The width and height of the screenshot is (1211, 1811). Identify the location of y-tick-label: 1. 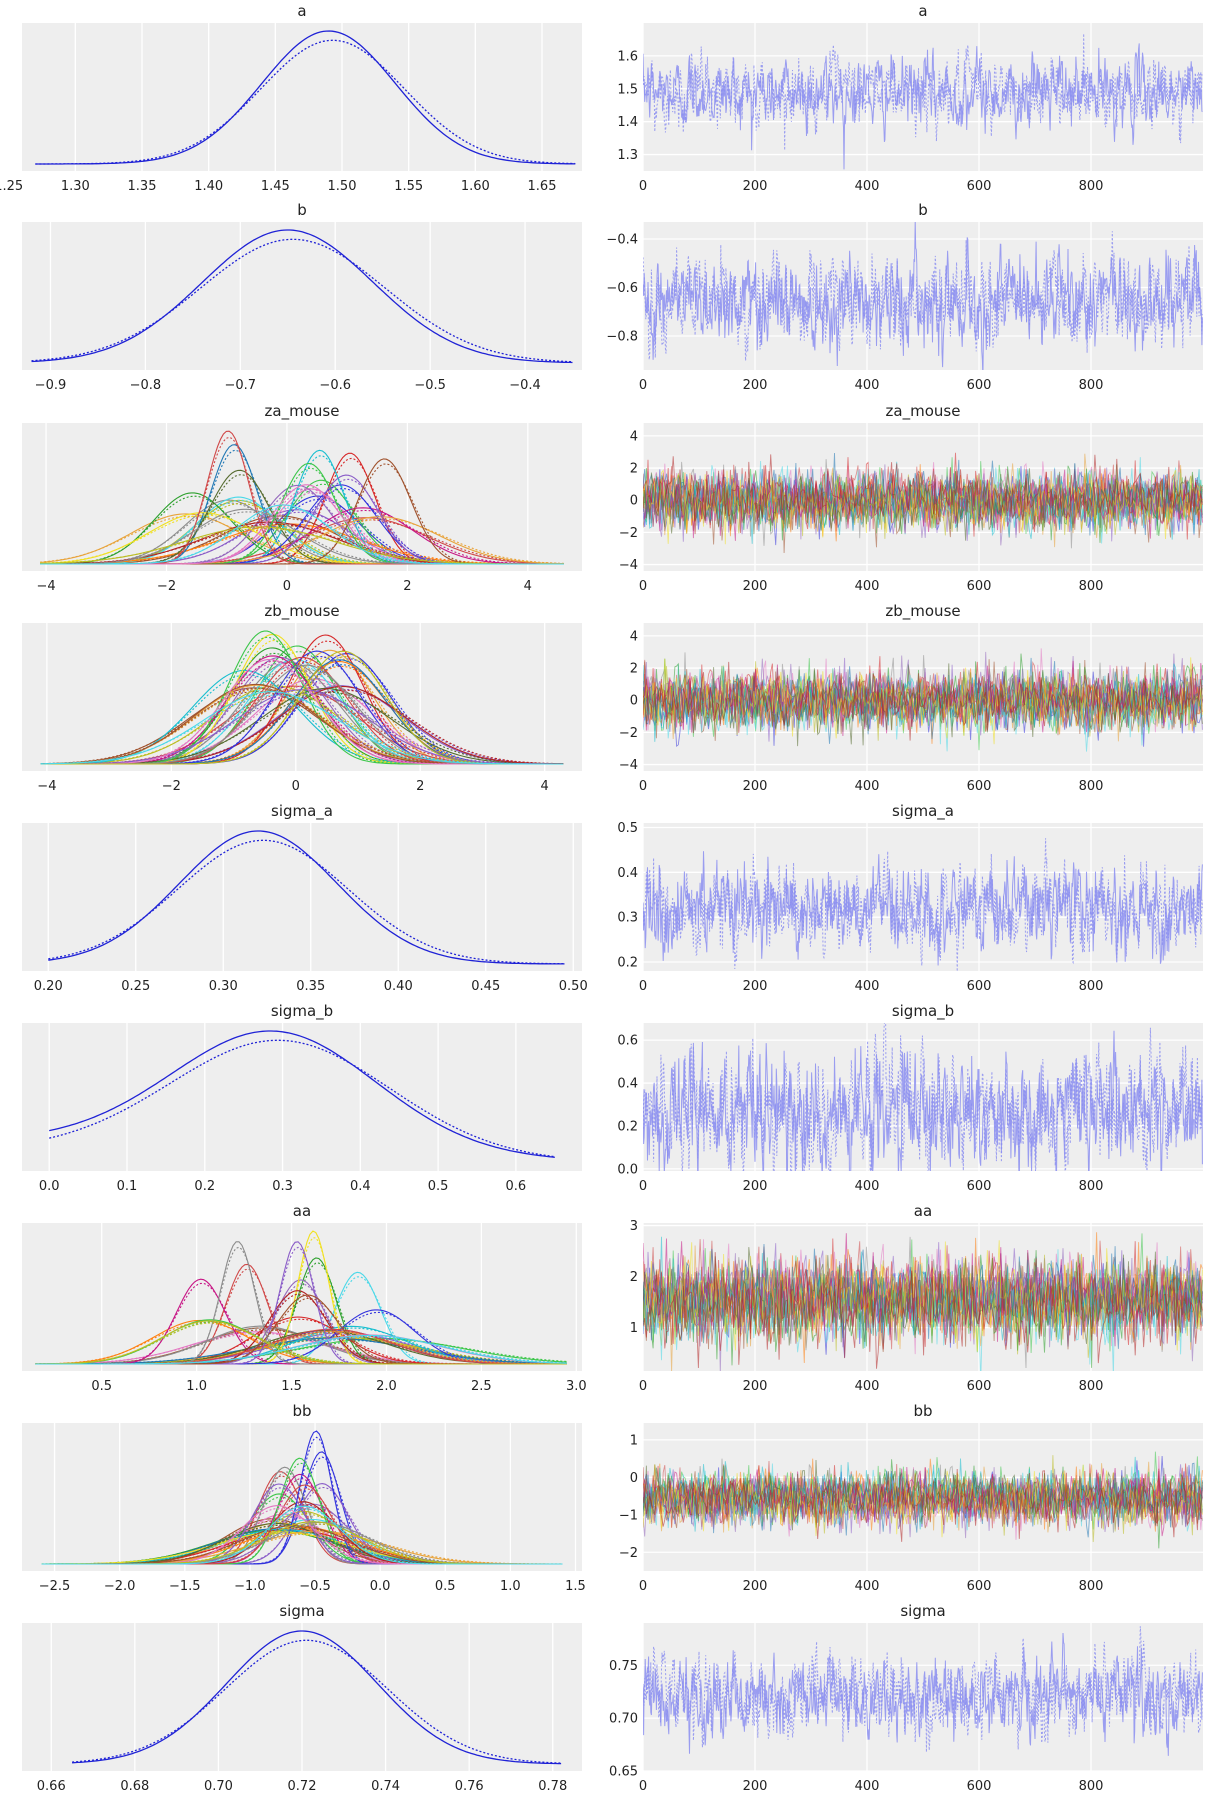
(634, 1440).